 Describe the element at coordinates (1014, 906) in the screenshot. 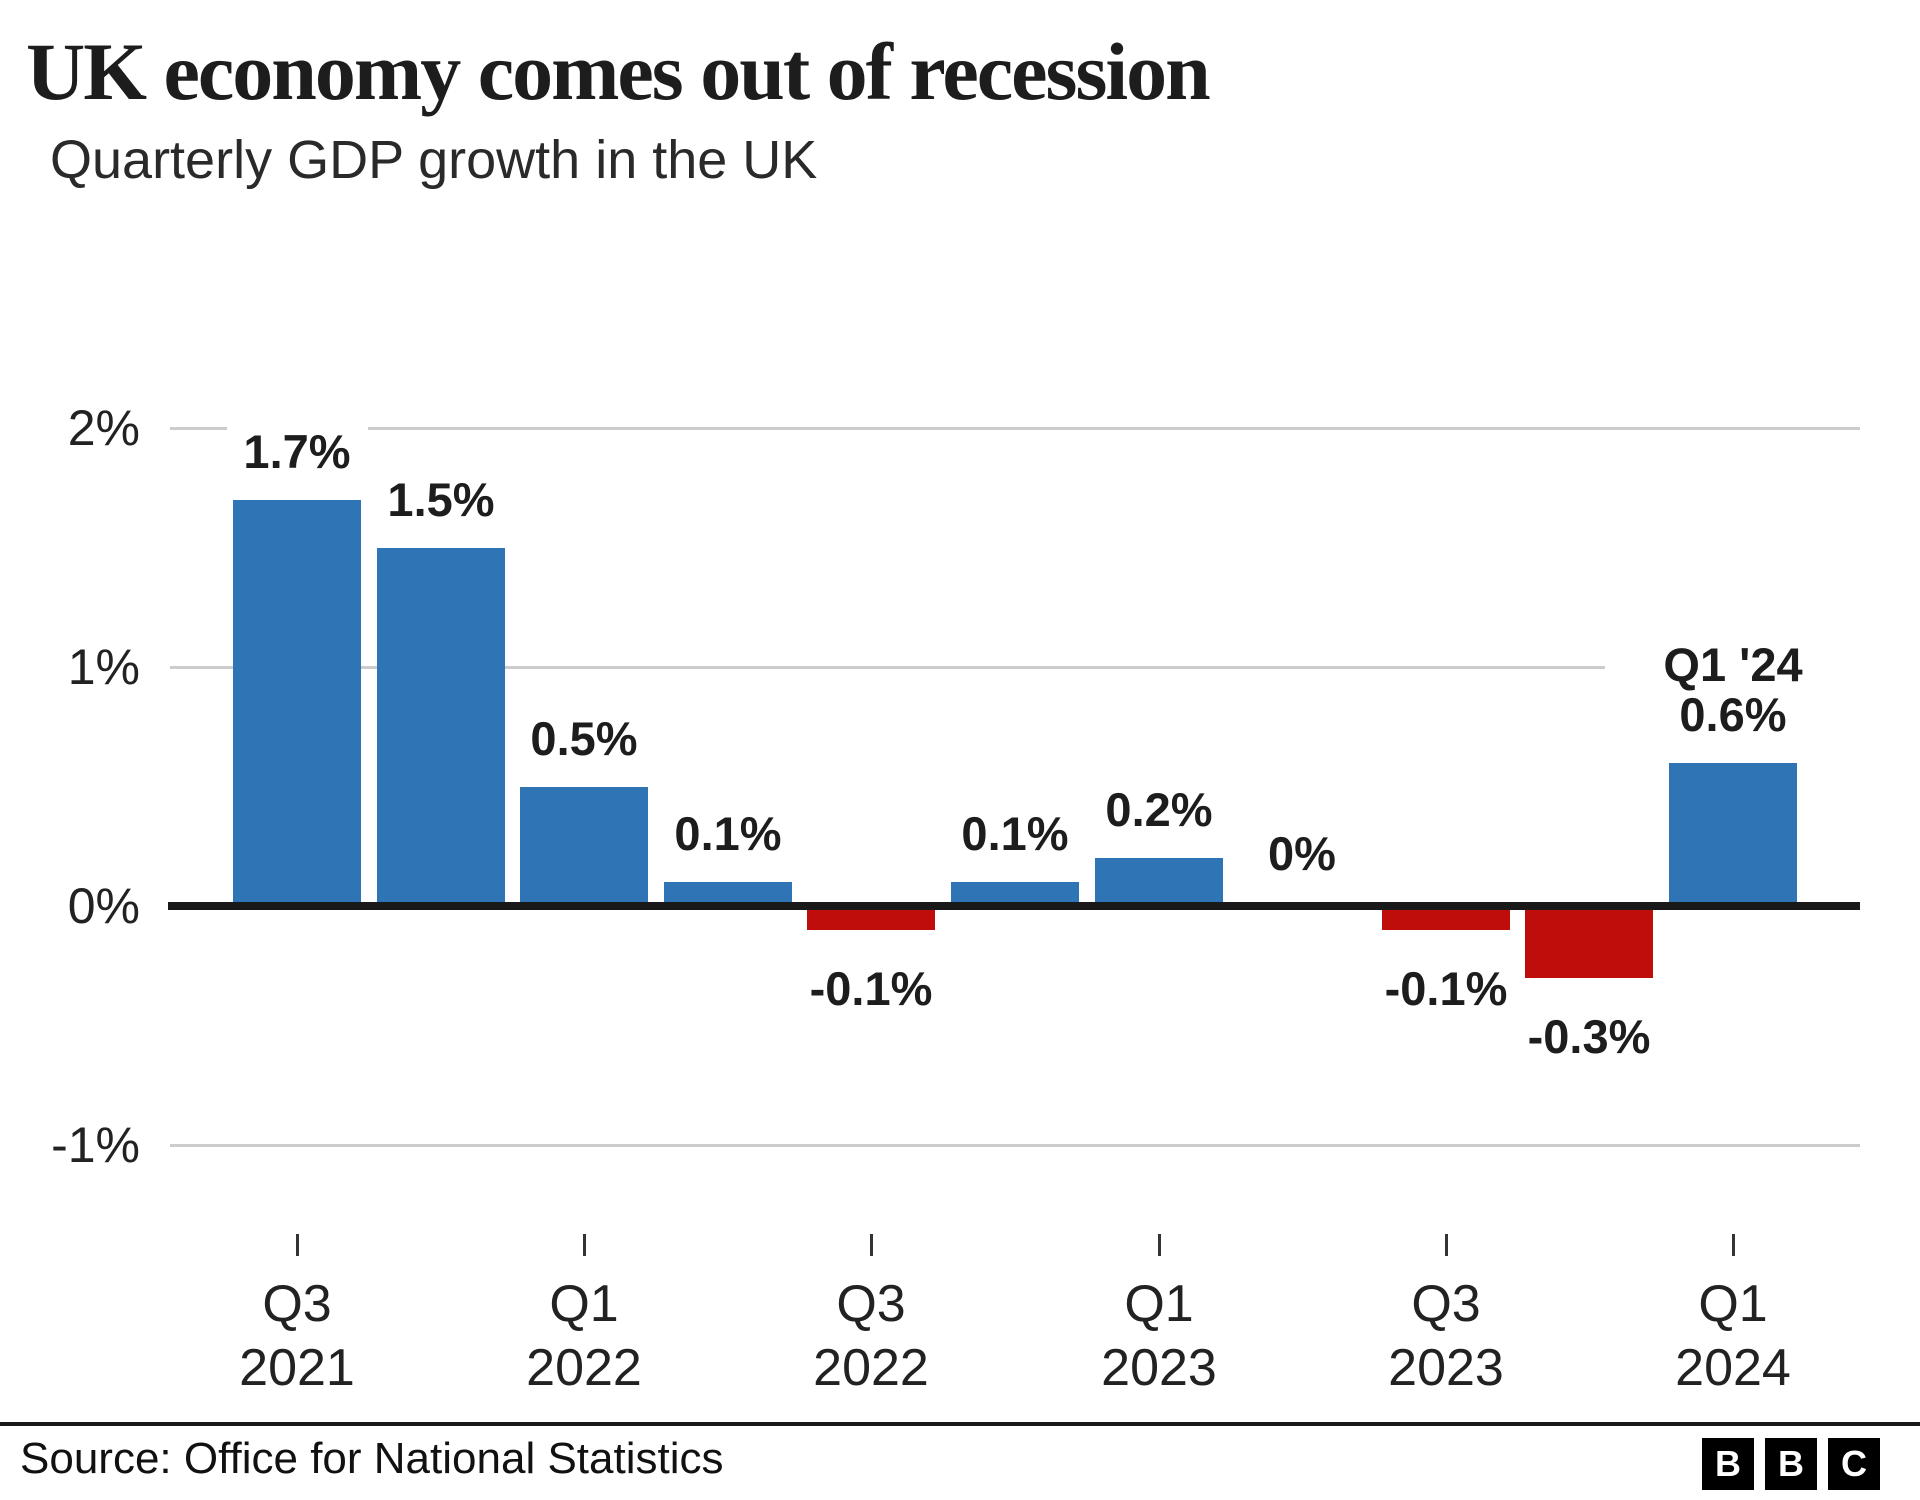

I see `zero-axis-line` at that location.